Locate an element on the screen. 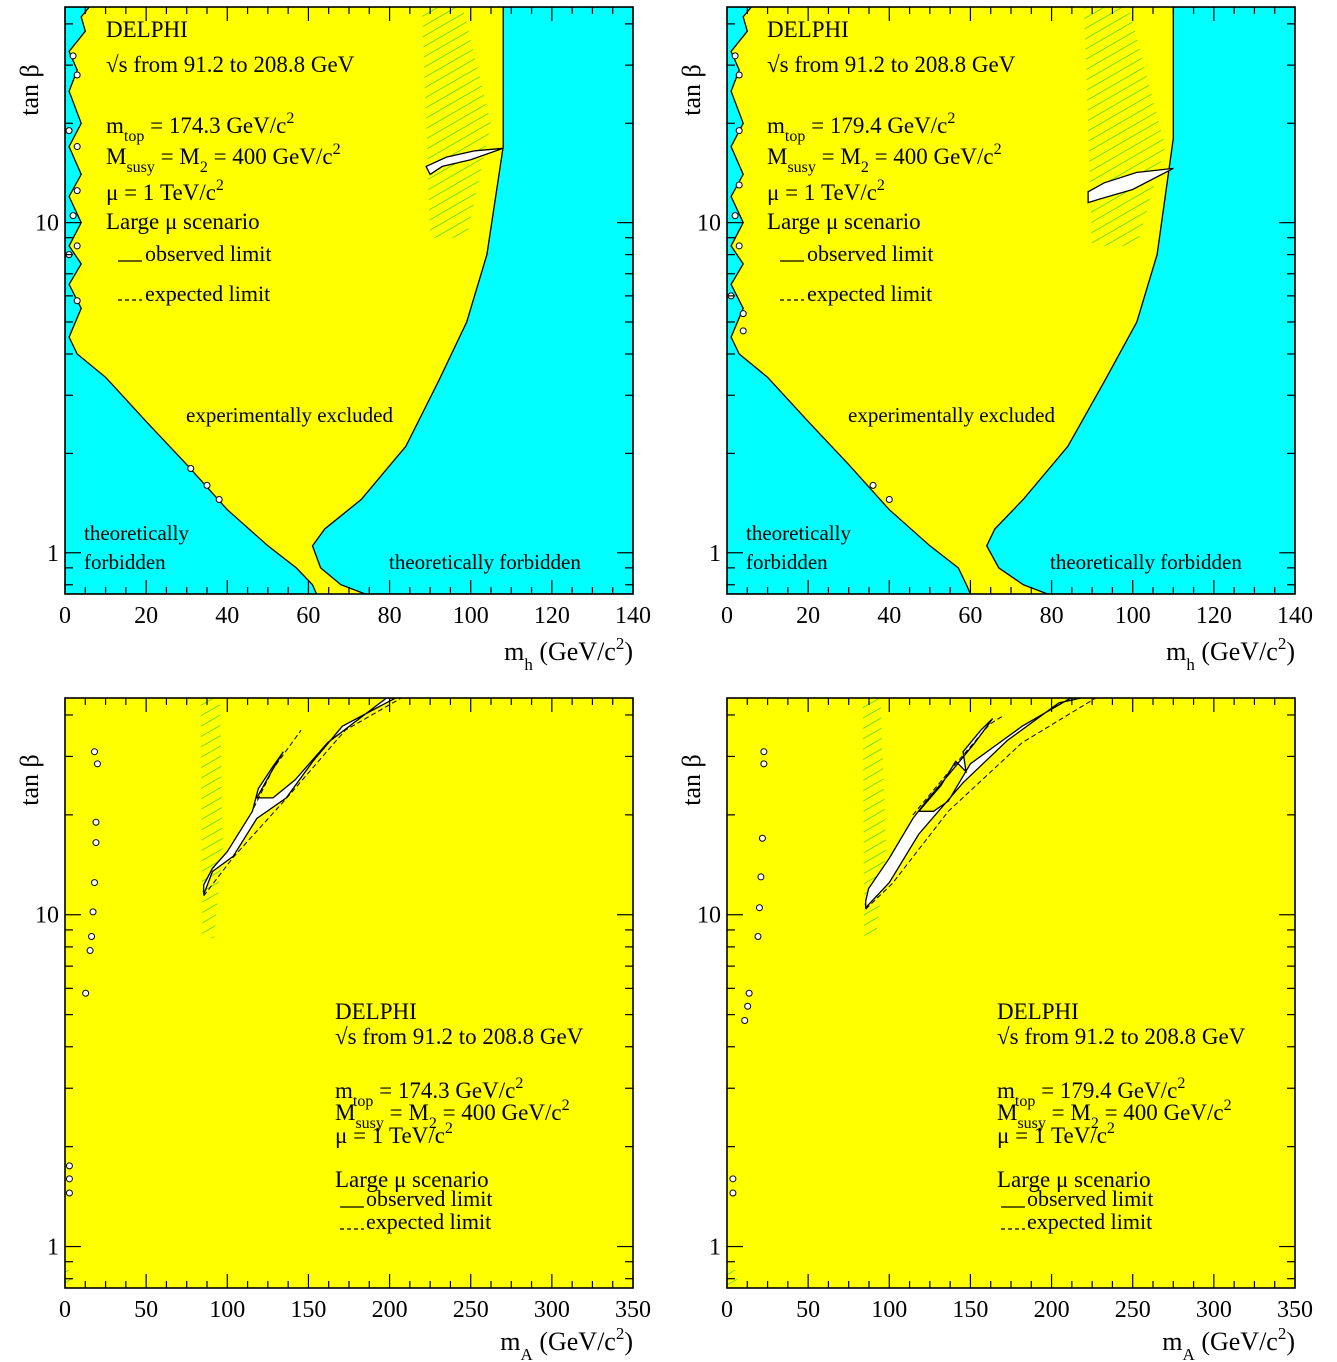 This screenshot has width=1337, height=1362. panel-2-ytick-label: 10 is located at coordinates (709, 224).